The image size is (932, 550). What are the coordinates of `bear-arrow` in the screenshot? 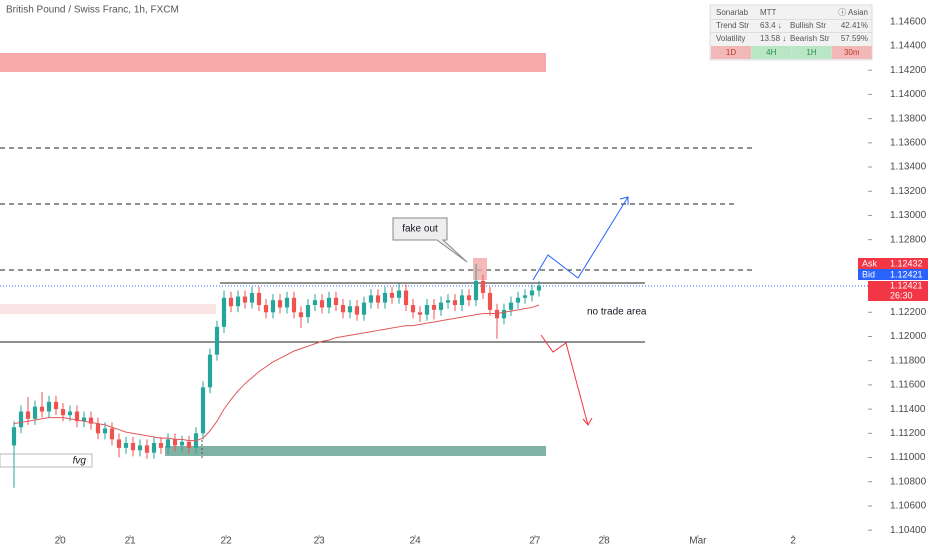 It's located at (566, 380).